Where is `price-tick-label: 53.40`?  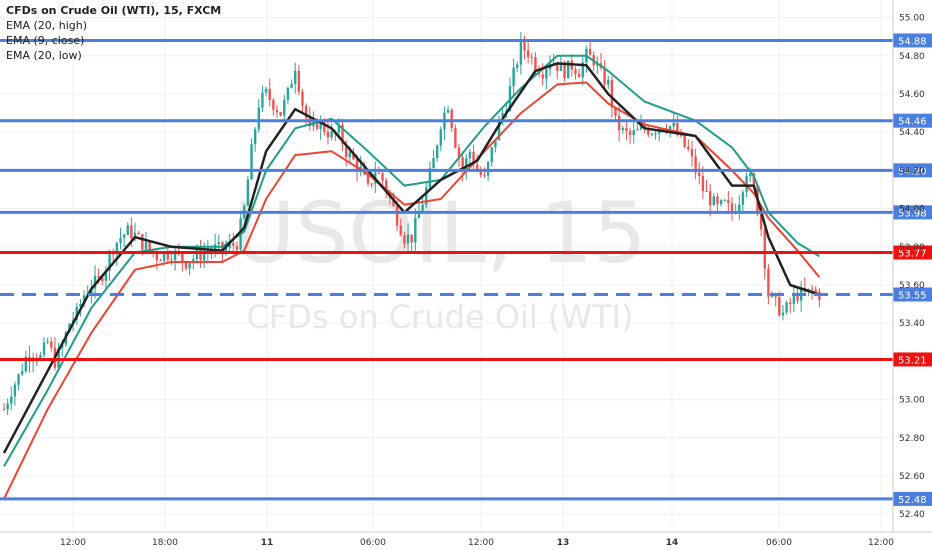
price-tick-label: 53.40 is located at coordinates (912, 324).